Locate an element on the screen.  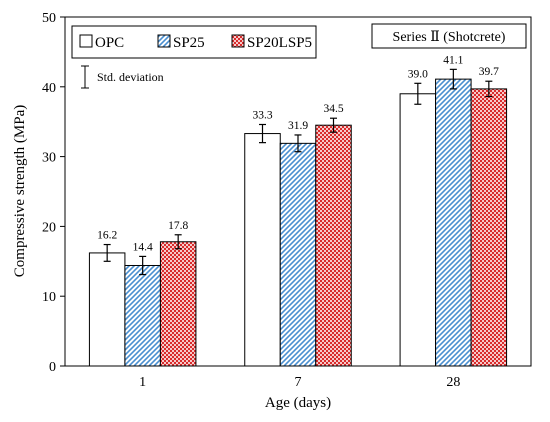
data-label: 16.2 is located at coordinates (107, 236).